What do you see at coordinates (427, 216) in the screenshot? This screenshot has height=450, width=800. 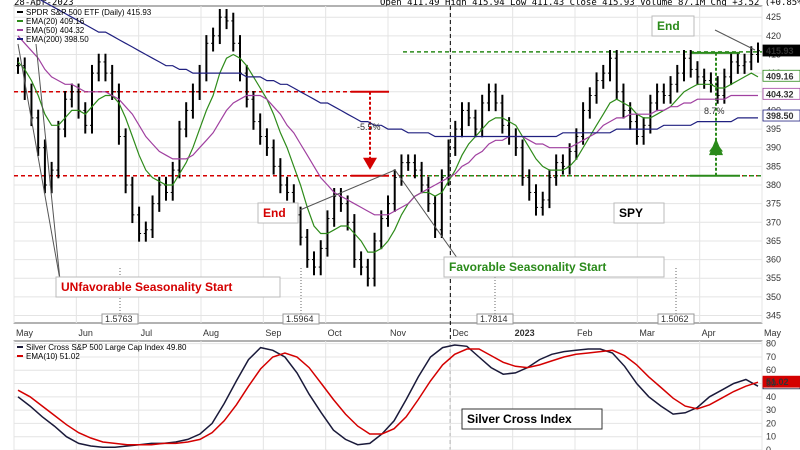 I see `fav-leader` at bounding box center [427, 216].